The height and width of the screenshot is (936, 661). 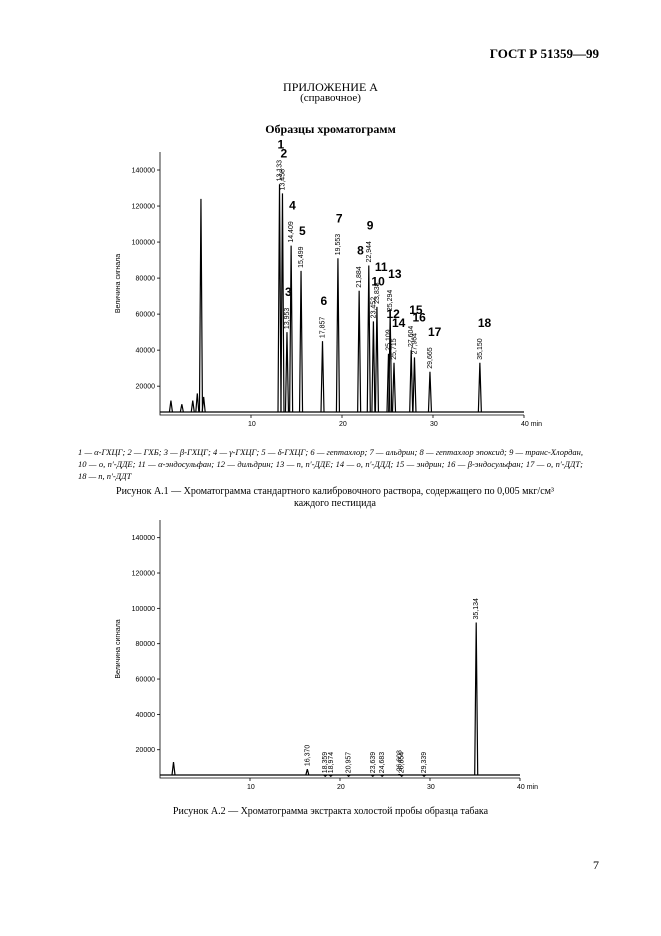 I want to click on peak-number: 6, so click(x=323, y=301).